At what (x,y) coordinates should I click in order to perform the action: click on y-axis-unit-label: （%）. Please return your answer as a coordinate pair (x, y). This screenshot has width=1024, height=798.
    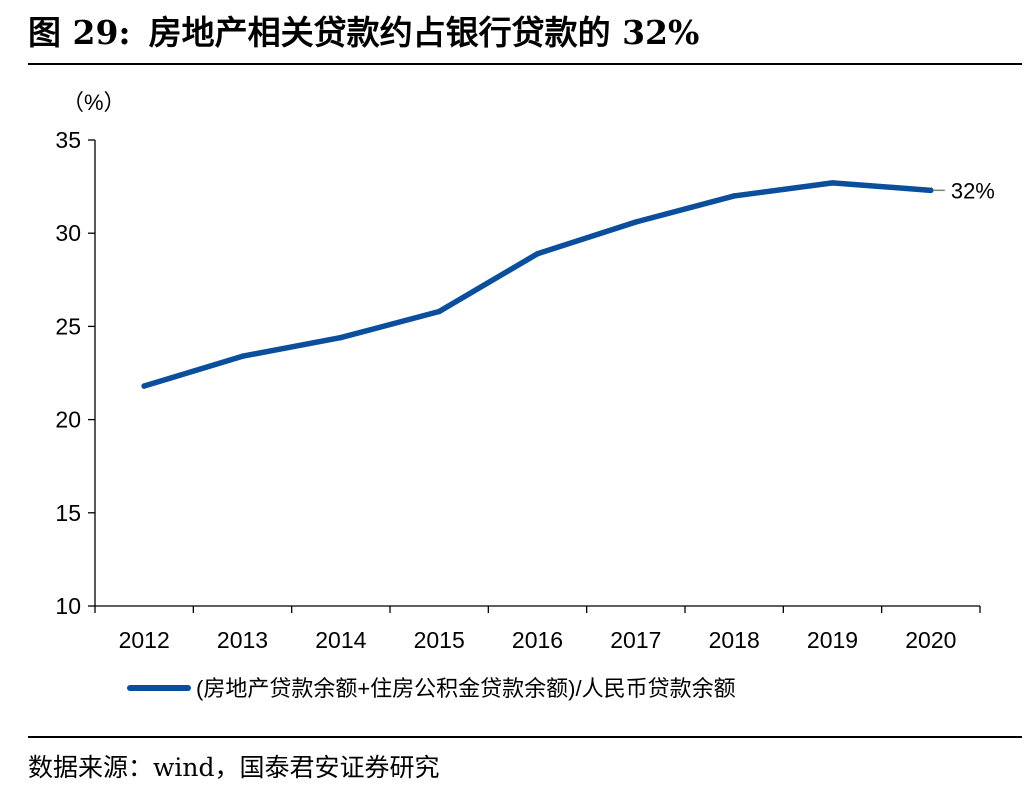
    Looking at the image, I should click on (94, 102).